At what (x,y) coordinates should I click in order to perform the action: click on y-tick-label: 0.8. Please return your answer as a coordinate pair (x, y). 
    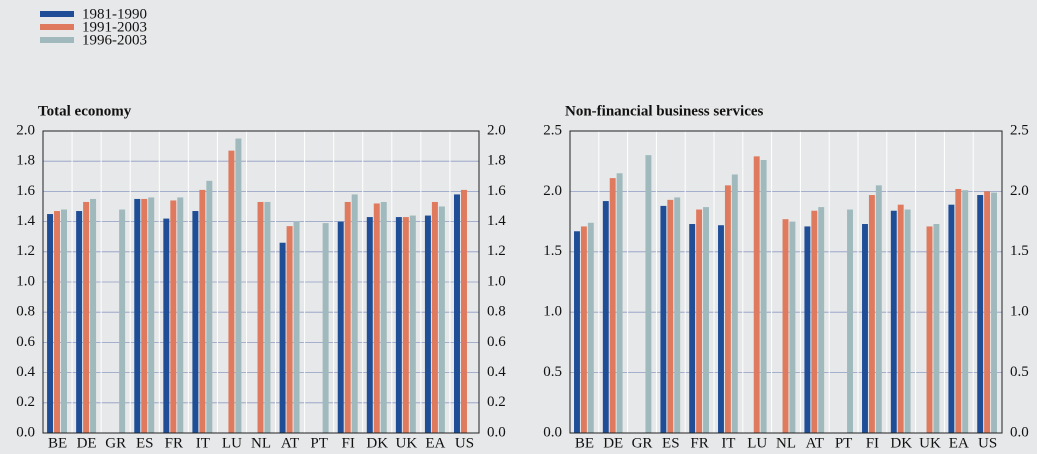
    Looking at the image, I should click on (25, 312).